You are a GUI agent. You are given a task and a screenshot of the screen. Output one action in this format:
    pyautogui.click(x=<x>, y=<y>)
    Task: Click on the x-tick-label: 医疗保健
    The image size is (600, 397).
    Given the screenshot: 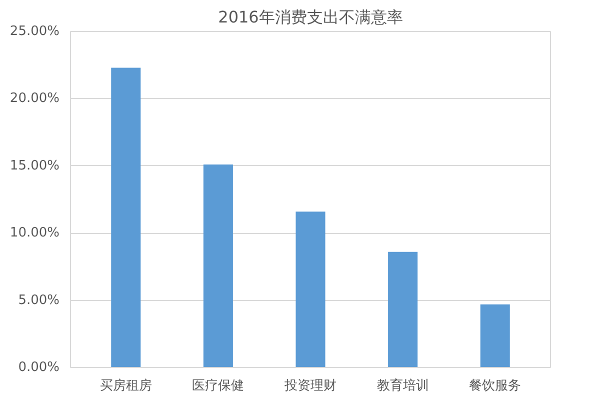 What is the action you would take?
    pyautogui.click(x=218, y=386)
    